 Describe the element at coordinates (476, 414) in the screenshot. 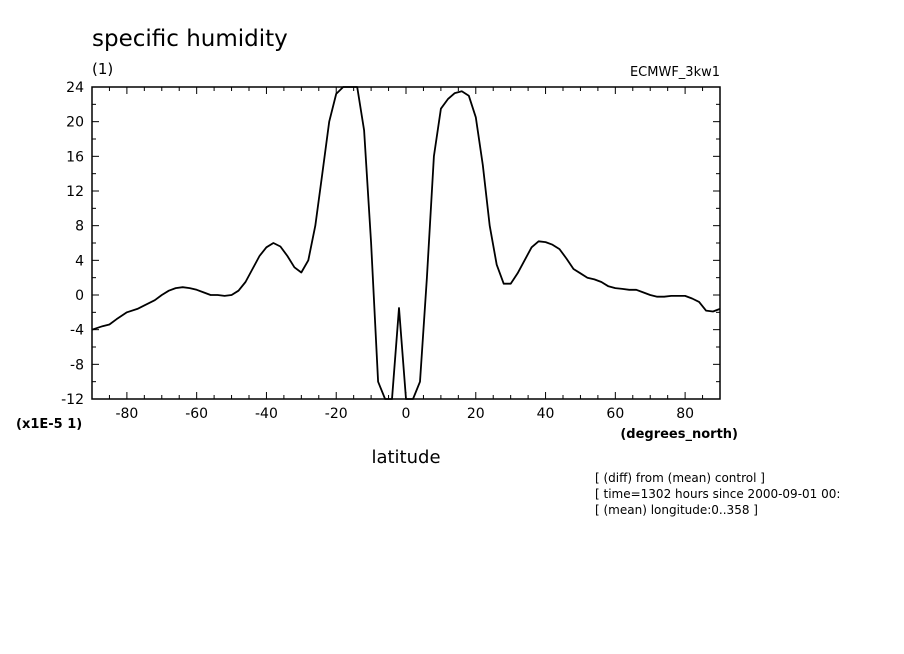

I see `x-tick-label: 20` at that location.